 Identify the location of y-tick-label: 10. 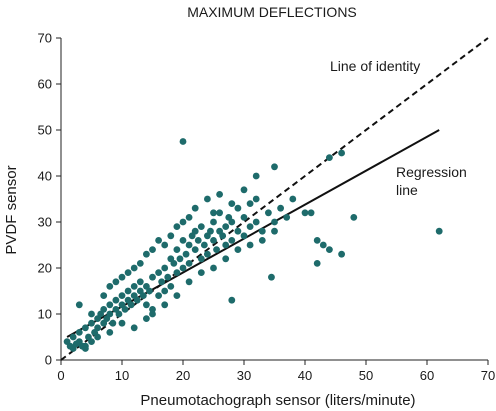
(45, 314).